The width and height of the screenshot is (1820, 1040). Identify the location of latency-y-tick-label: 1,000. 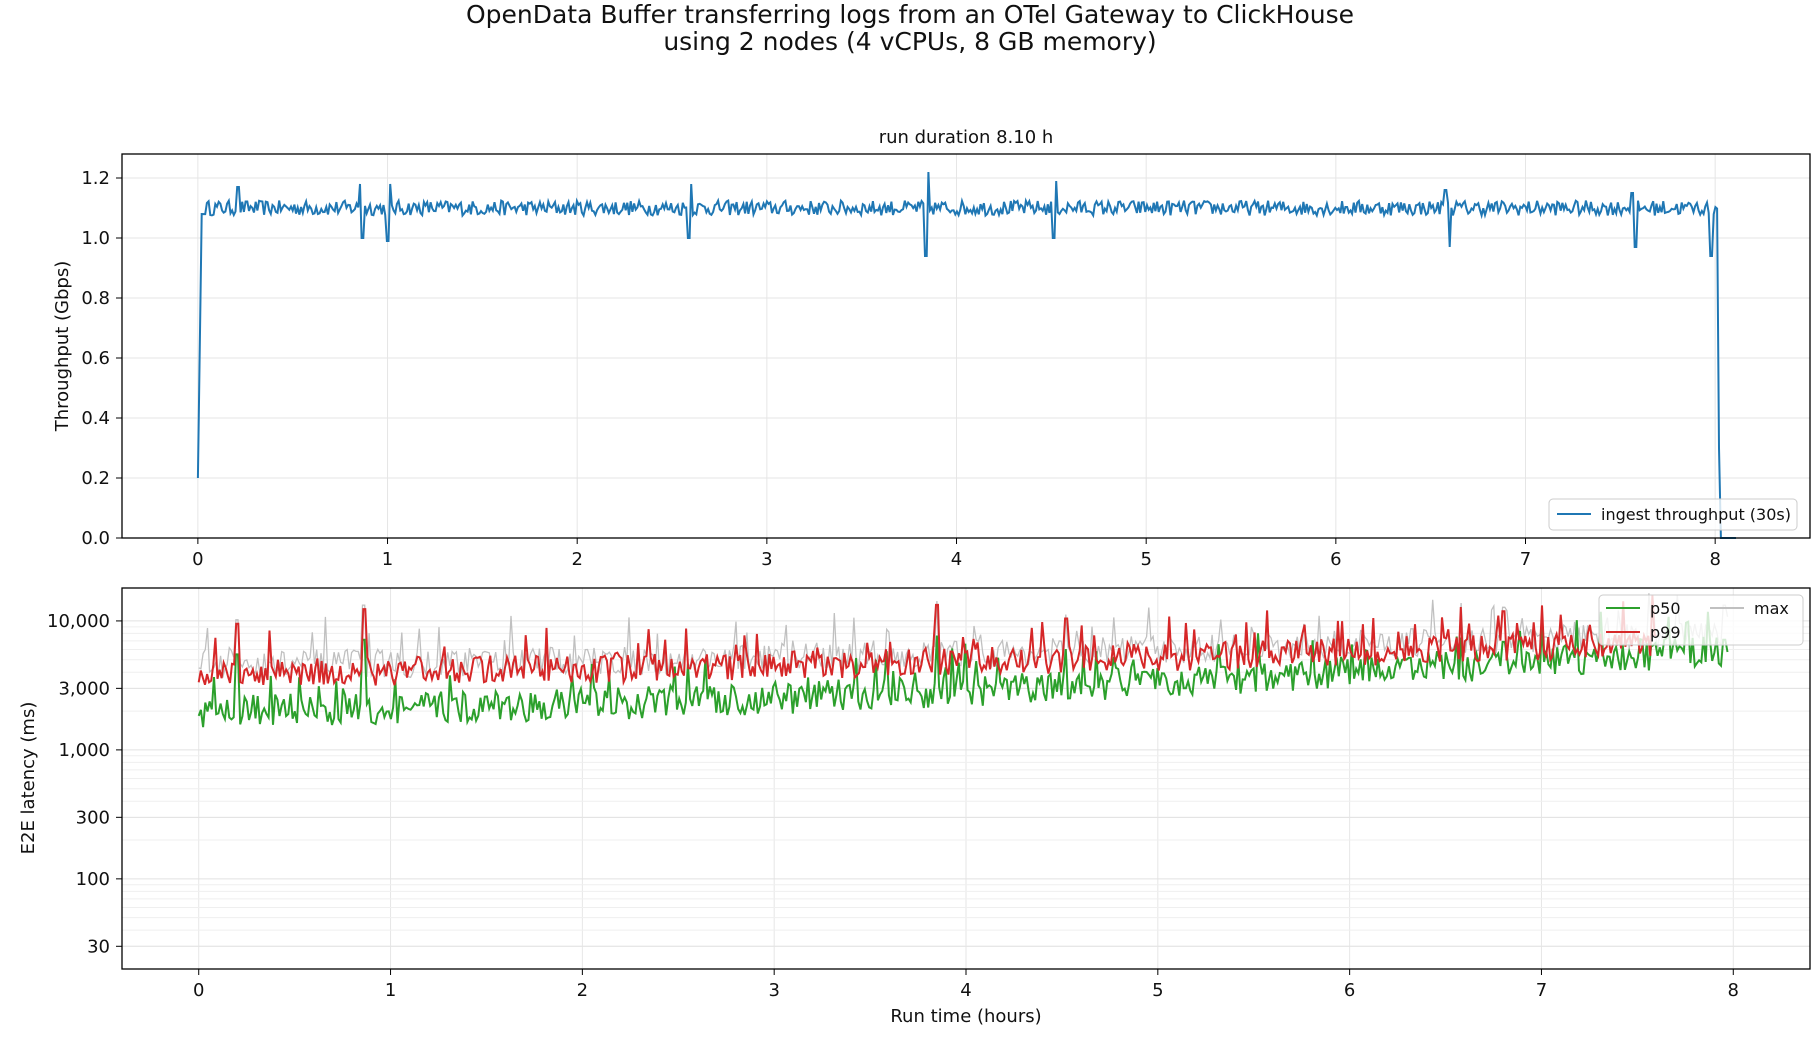
(84, 750).